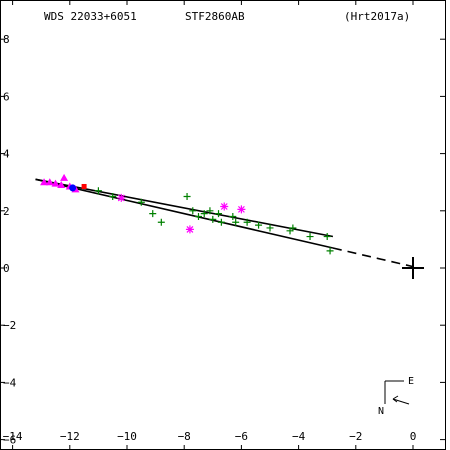 This screenshot has width=450, height=450. I want to click on x-tick-label: 0, so click(413, 436).